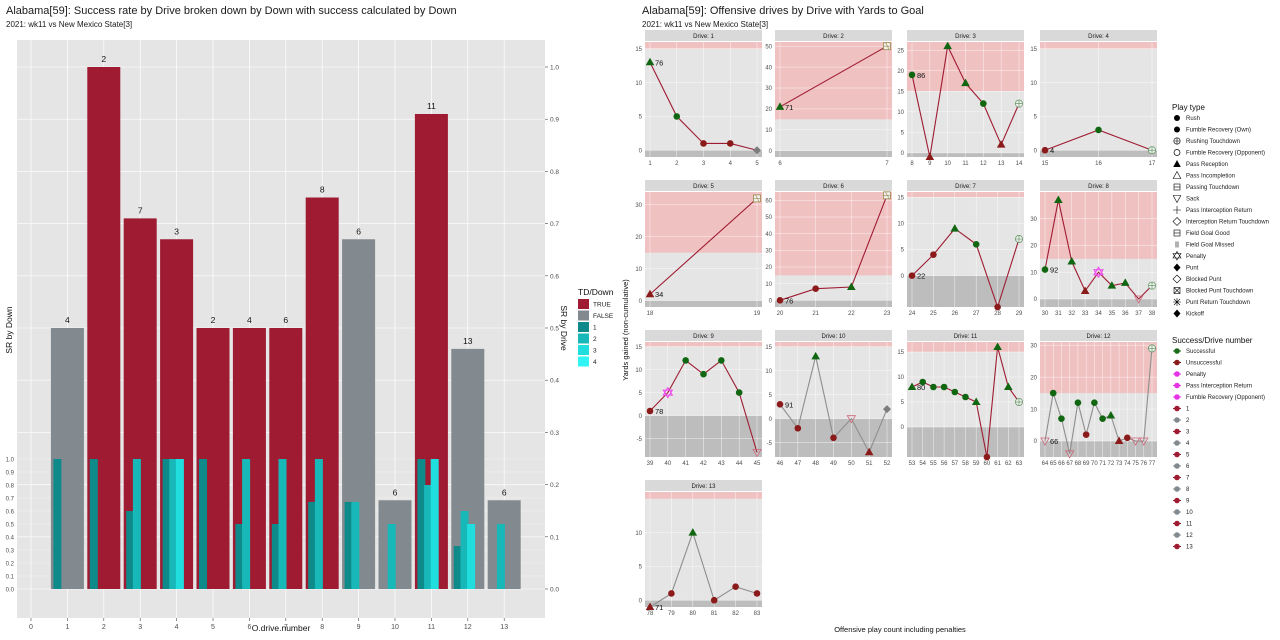 The height and width of the screenshot is (640, 1280). What do you see at coordinates (887, 195) in the screenshot?
I see `play-point-mark` at bounding box center [887, 195].